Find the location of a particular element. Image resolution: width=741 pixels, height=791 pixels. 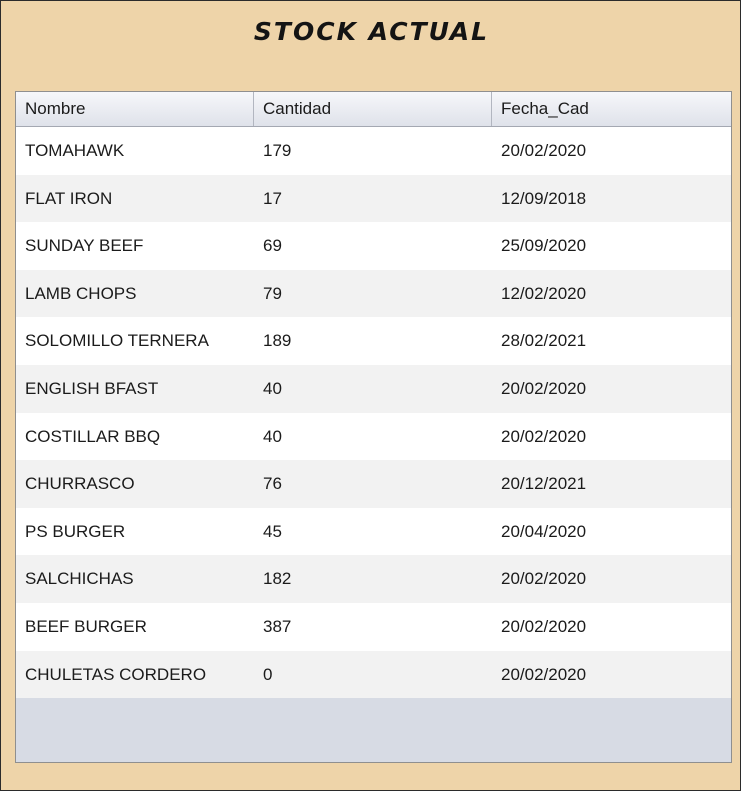

table-row: BEEF BURGER 387 20/02/2020 is located at coordinates (373, 626).